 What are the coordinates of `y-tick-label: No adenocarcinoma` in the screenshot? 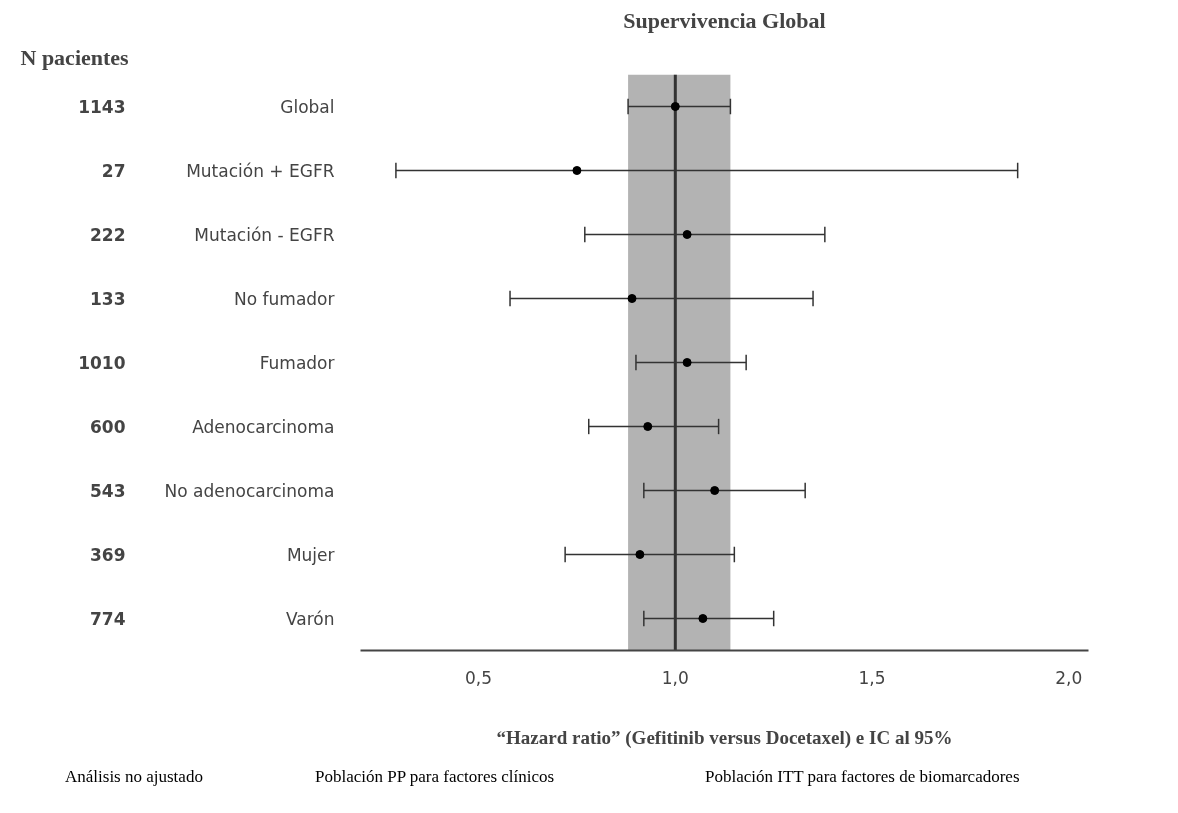 It's located at (249, 490).